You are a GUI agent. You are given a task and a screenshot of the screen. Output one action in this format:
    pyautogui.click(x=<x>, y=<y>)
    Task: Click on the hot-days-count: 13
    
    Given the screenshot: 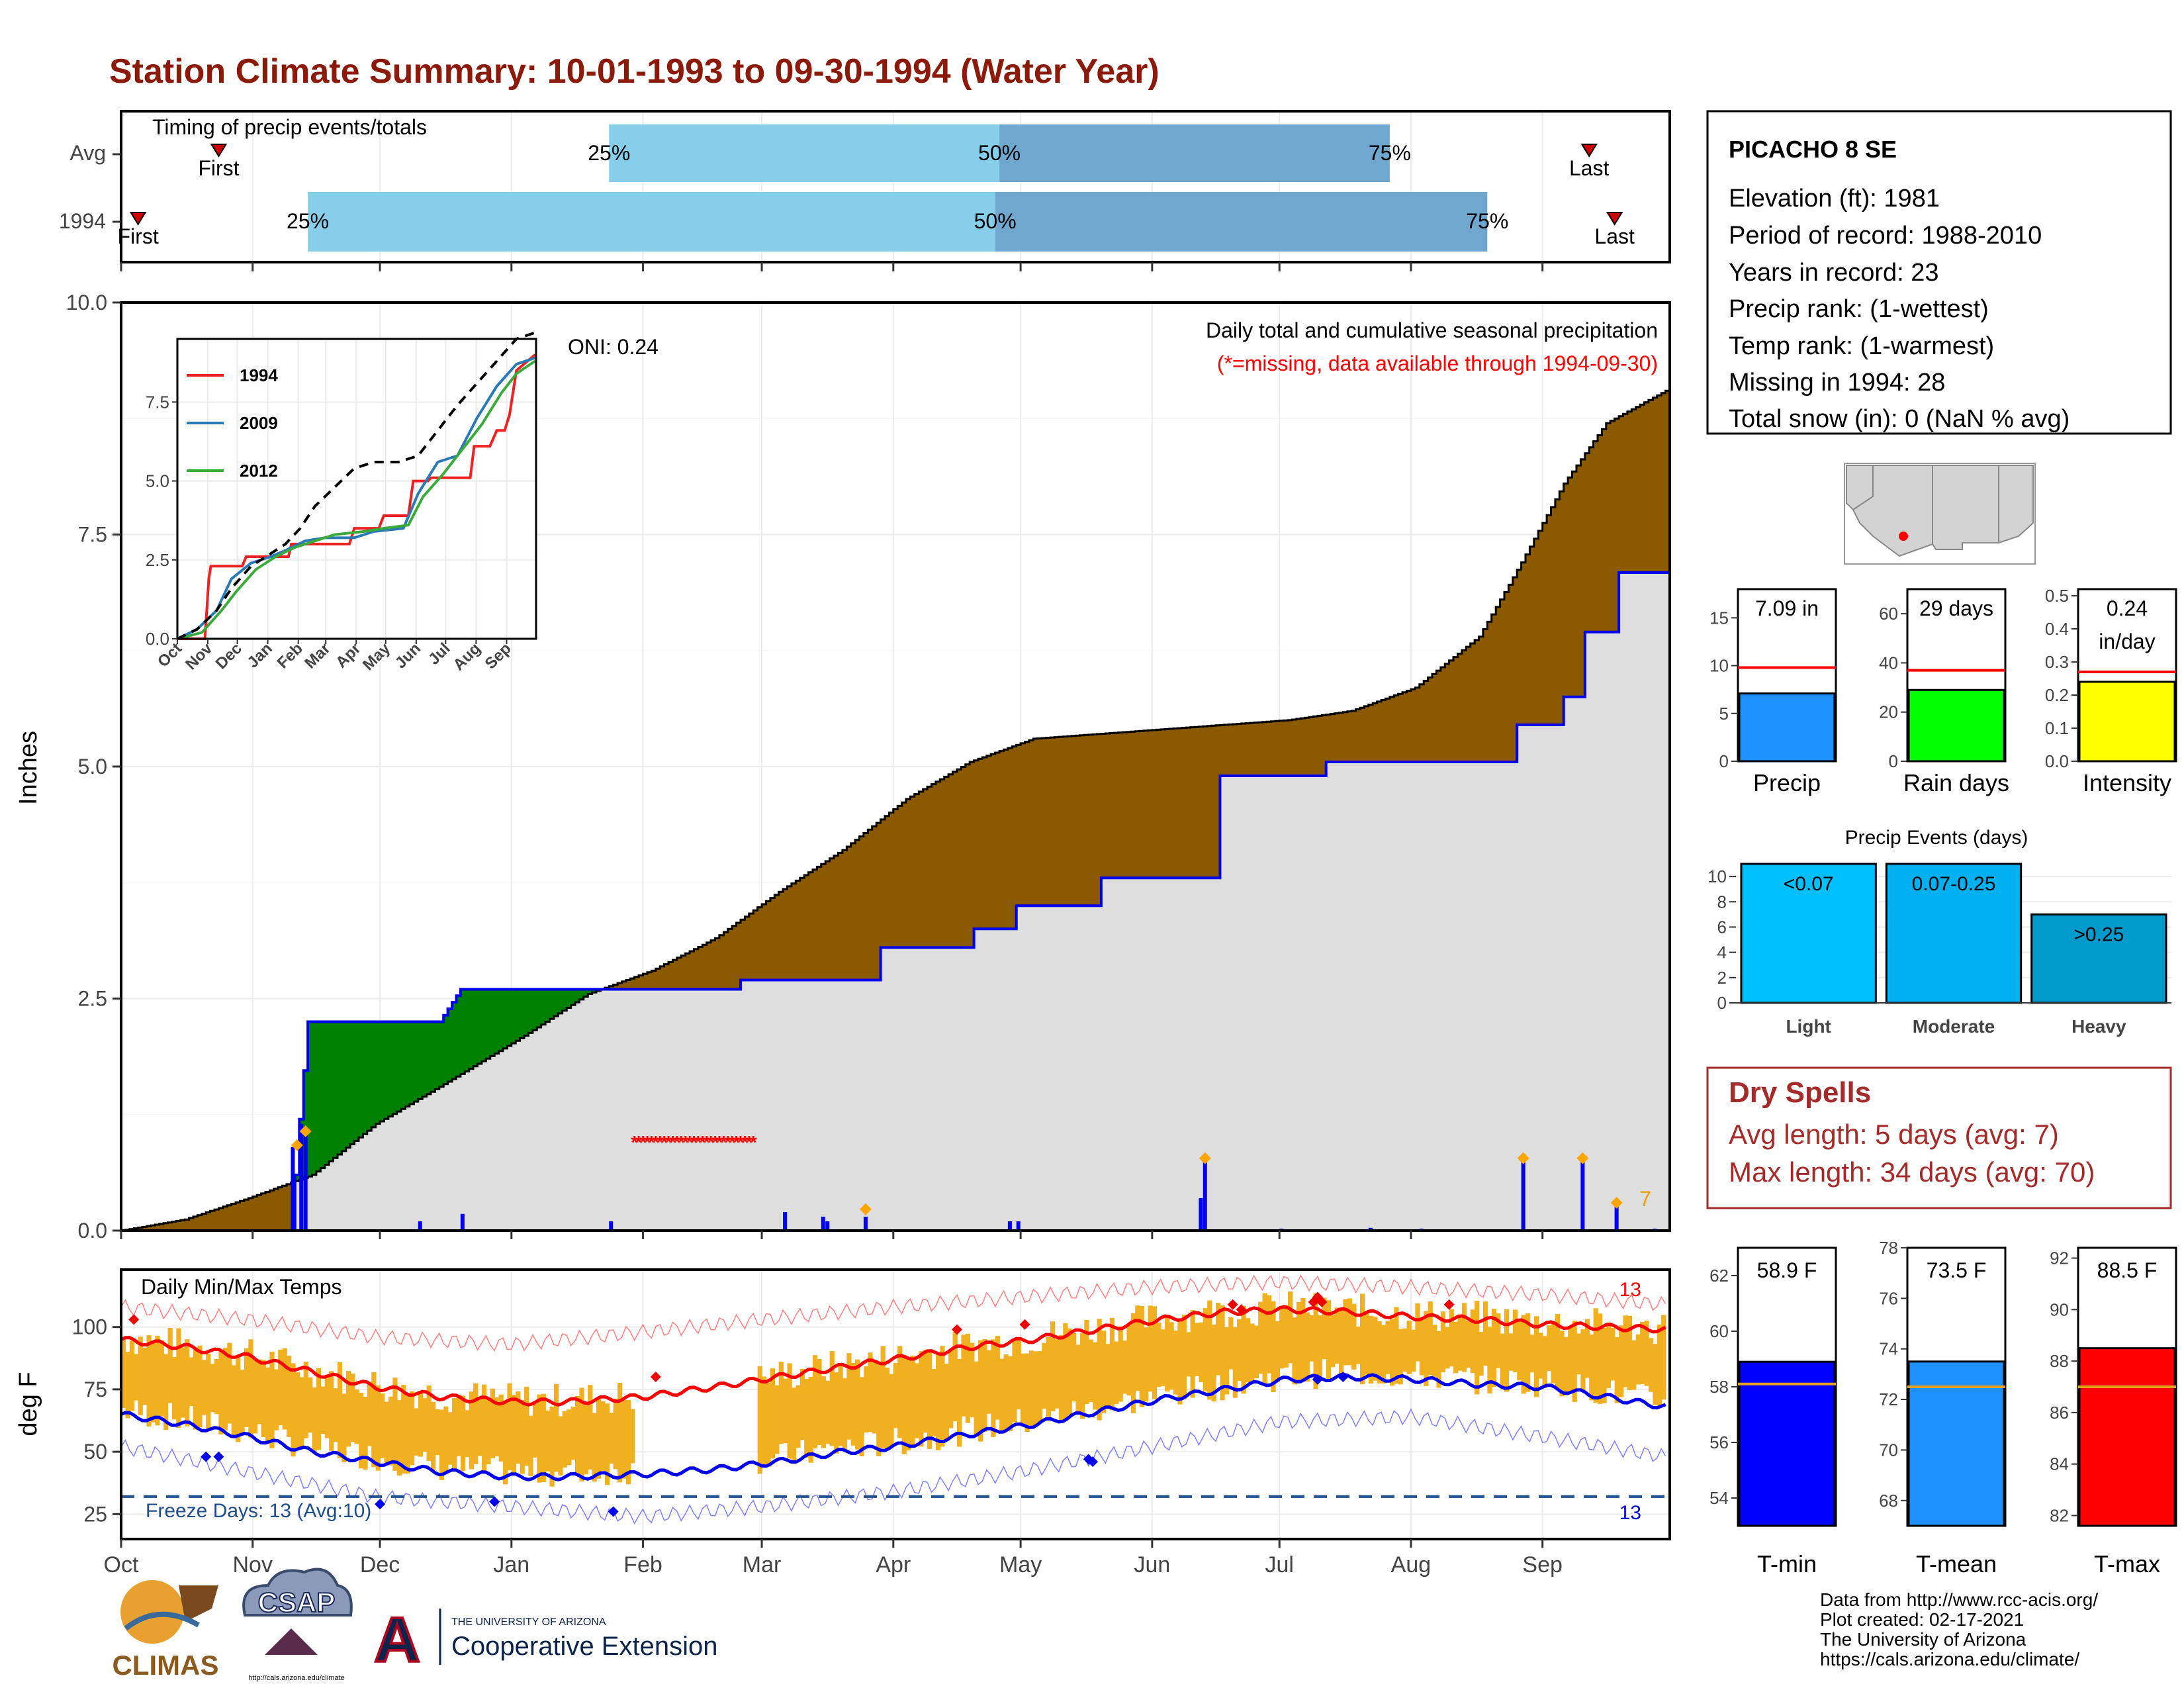 What is the action you would take?
    pyautogui.click(x=1630, y=1290)
    